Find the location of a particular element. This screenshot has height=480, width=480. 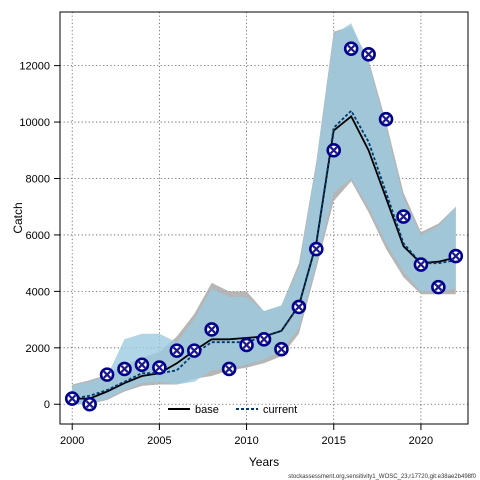

y-tick-label: 10000 is located at coordinates (34, 123).